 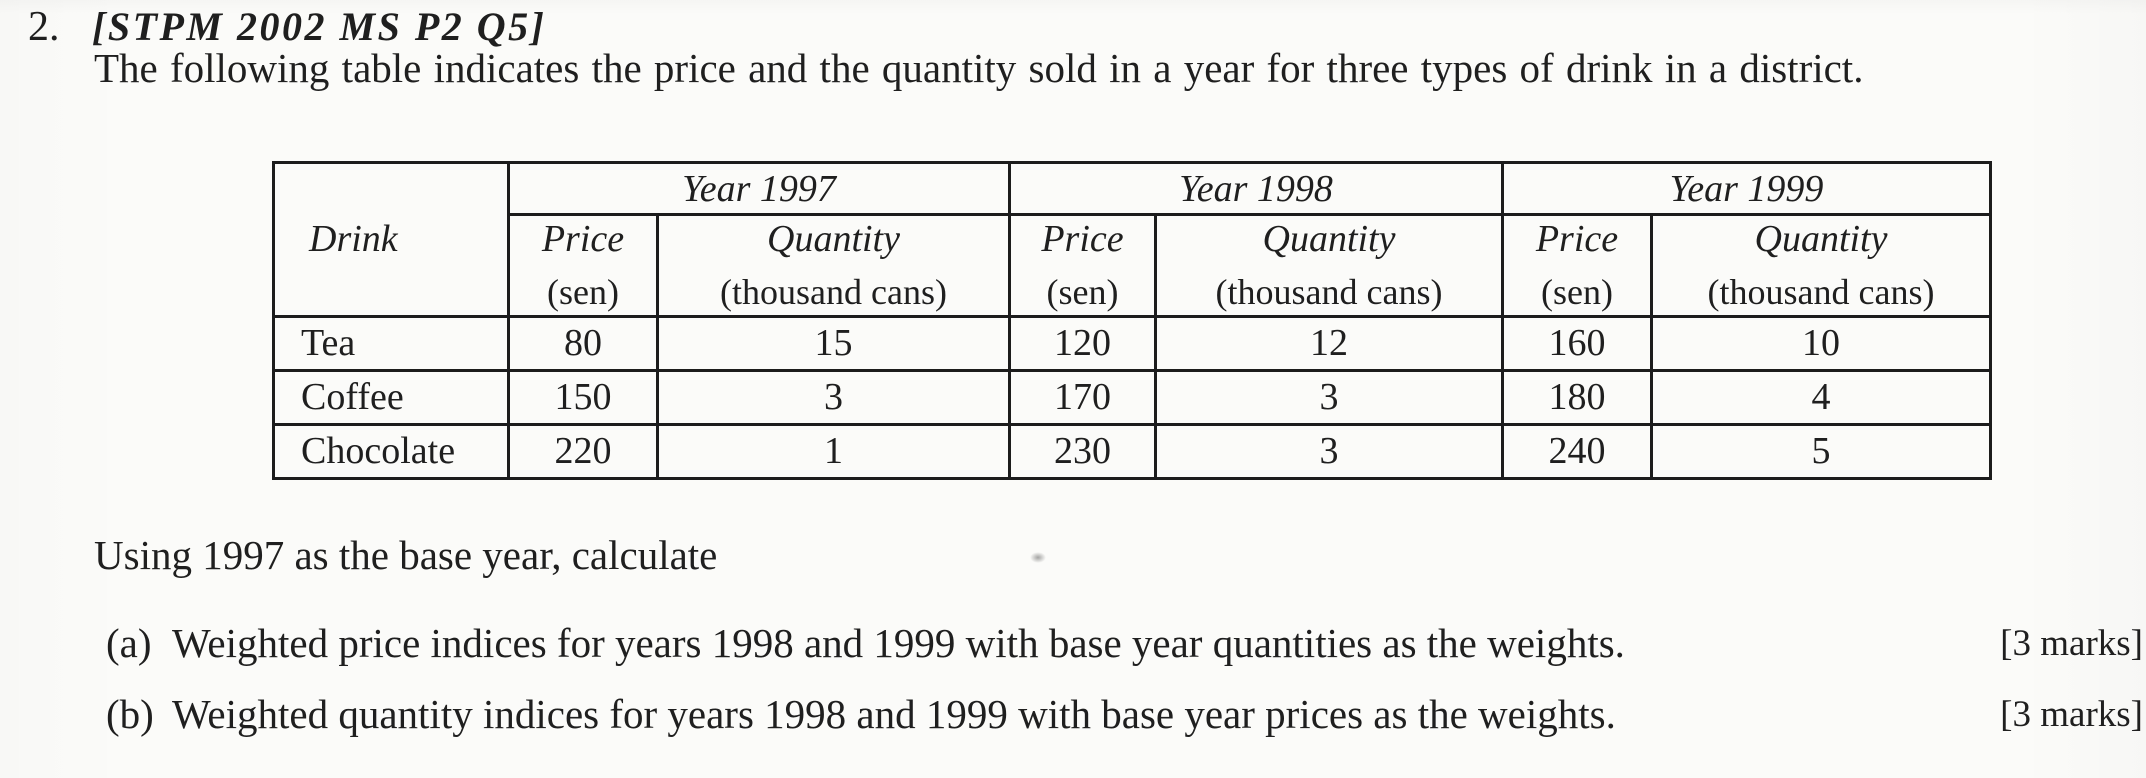 What do you see at coordinates (1821, 343) in the screenshot?
I see `value-cell: 10` at bounding box center [1821, 343].